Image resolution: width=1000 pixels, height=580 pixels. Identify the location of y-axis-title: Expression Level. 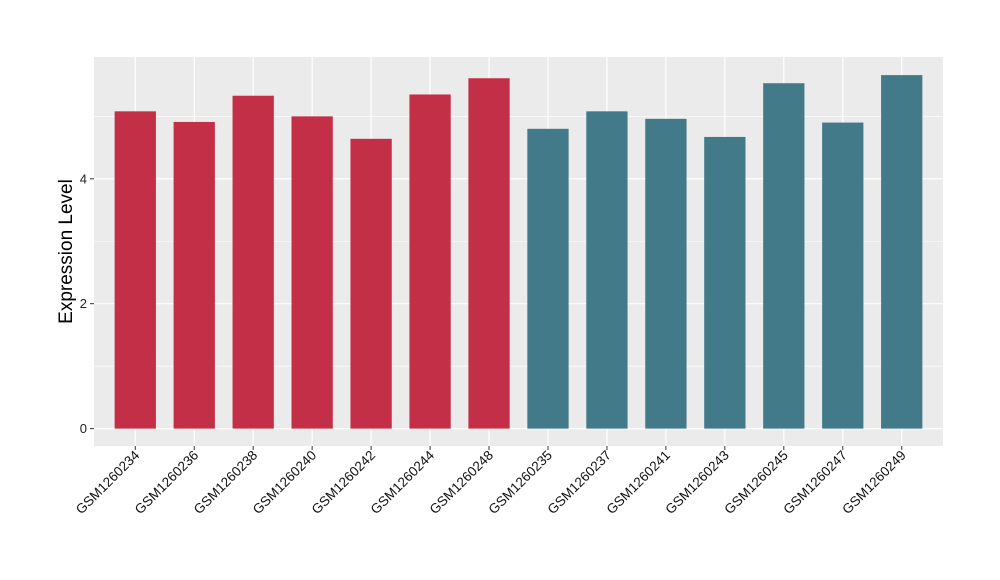
(66, 251).